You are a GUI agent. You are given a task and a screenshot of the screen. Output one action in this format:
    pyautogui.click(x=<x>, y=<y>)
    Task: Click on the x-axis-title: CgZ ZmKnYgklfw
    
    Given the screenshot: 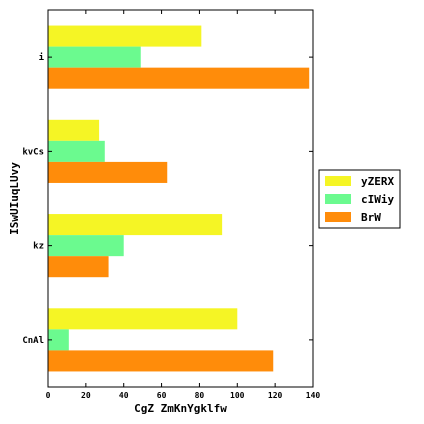 What is the action you would take?
    pyautogui.click(x=180, y=408)
    